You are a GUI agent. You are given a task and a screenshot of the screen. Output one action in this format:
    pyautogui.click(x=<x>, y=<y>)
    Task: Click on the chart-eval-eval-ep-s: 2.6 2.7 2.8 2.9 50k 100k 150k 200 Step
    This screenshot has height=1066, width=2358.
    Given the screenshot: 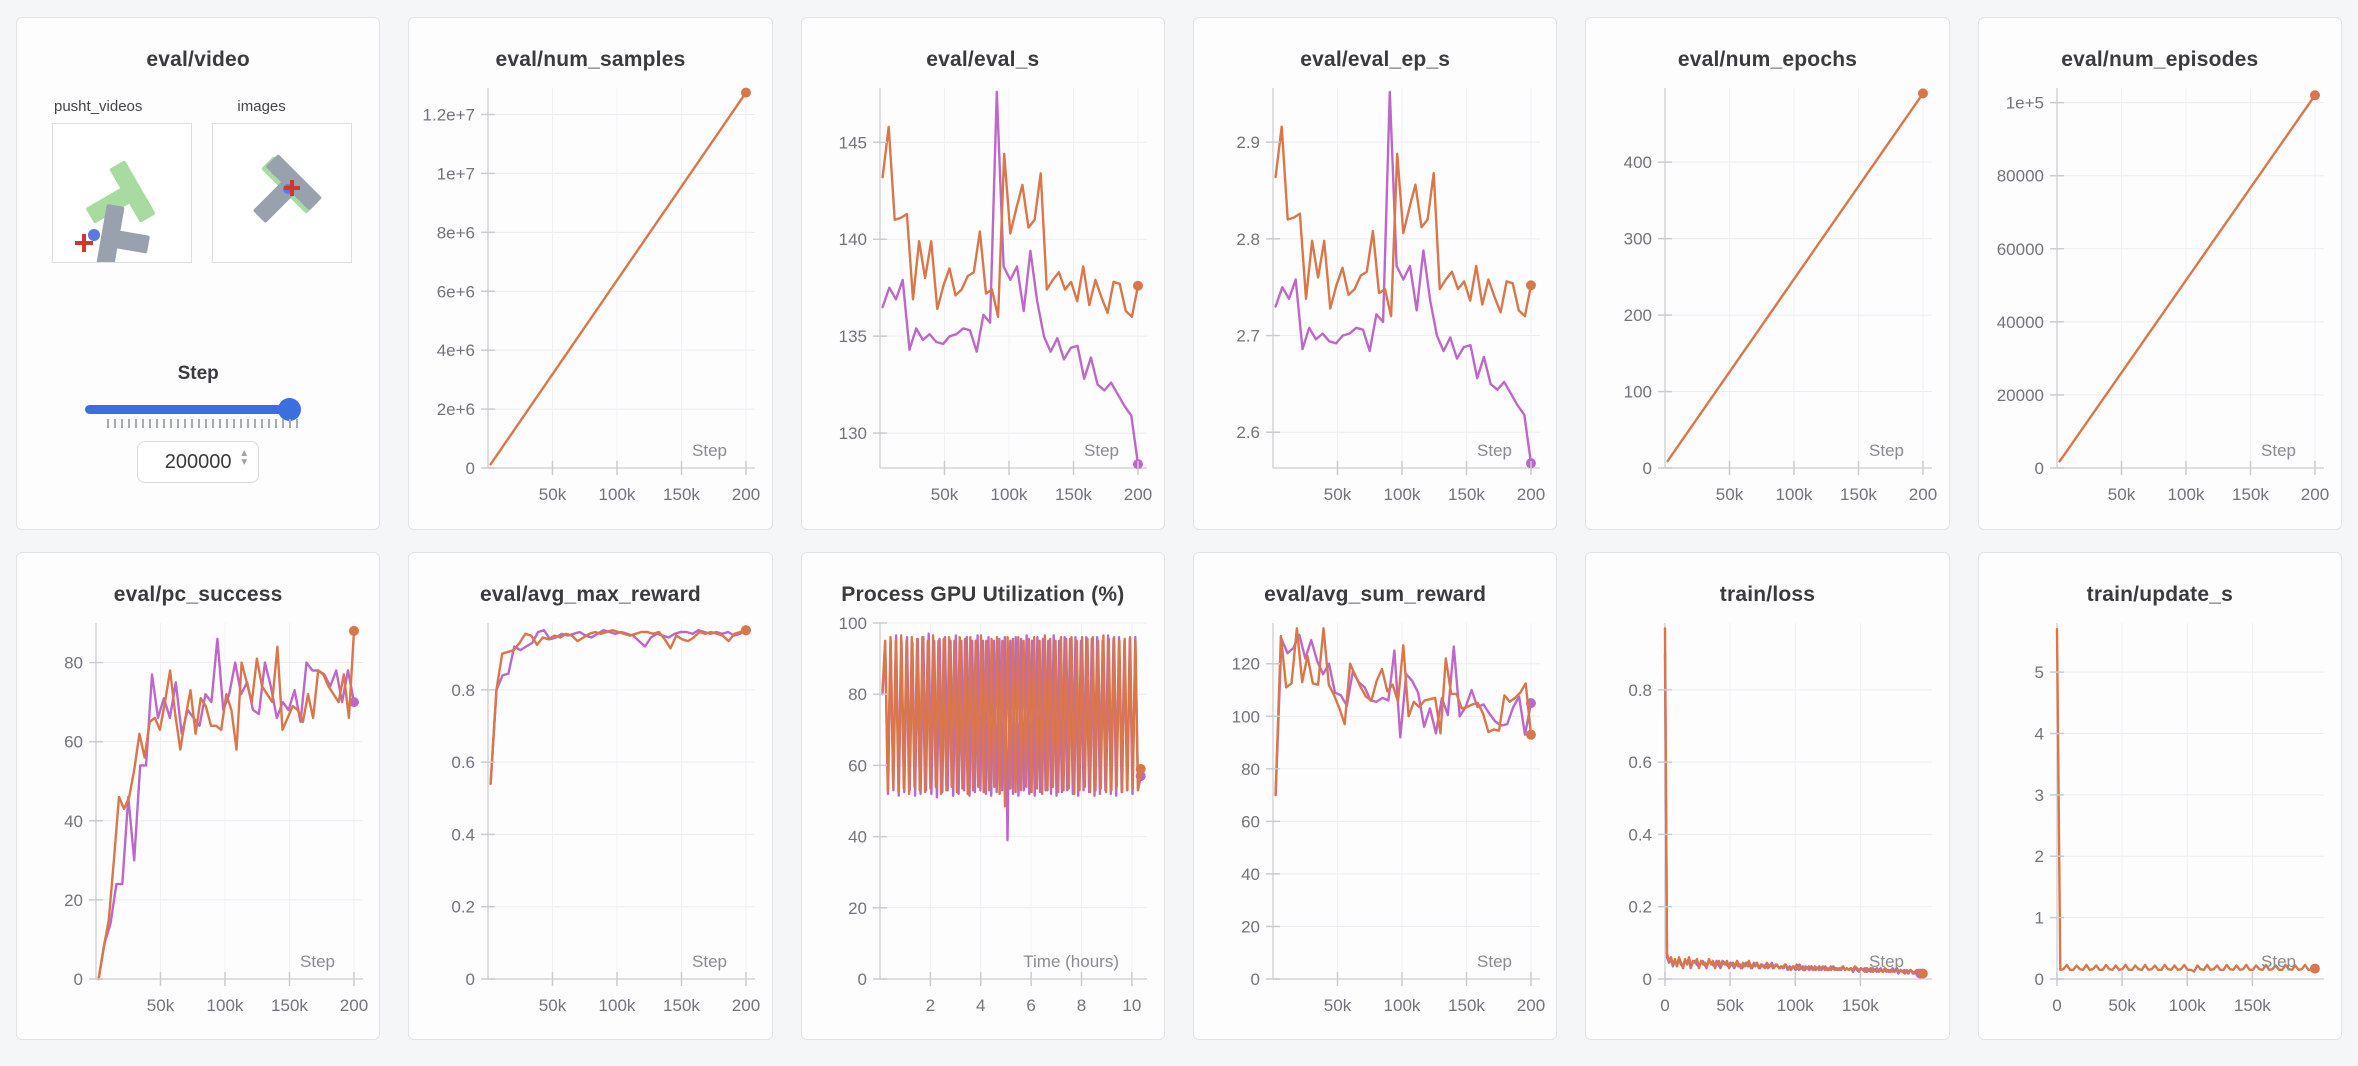 What is the action you would take?
    pyautogui.click(x=1375, y=294)
    